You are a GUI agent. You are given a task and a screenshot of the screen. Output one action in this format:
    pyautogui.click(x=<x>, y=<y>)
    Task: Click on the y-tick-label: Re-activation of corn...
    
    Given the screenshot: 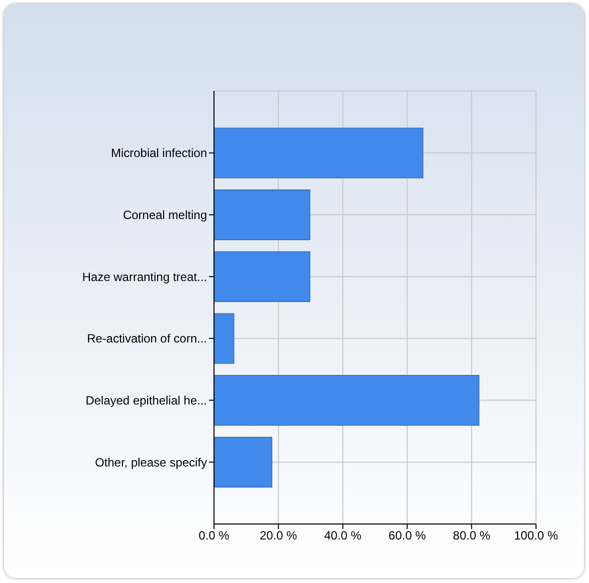 What is the action you would take?
    pyautogui.click(x=146, y=339)
    